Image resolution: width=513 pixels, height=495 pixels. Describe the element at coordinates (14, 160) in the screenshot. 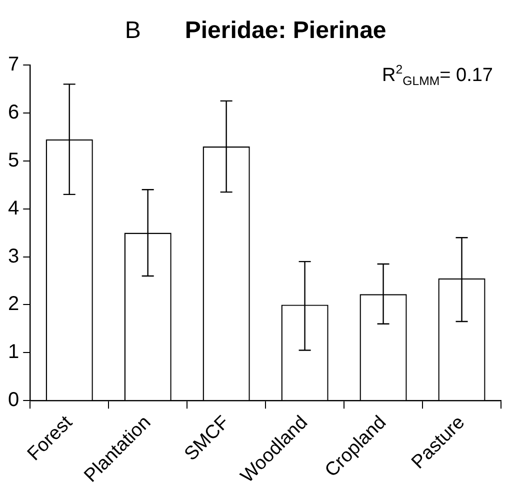

I see `y-tick-label: 5` at that location.